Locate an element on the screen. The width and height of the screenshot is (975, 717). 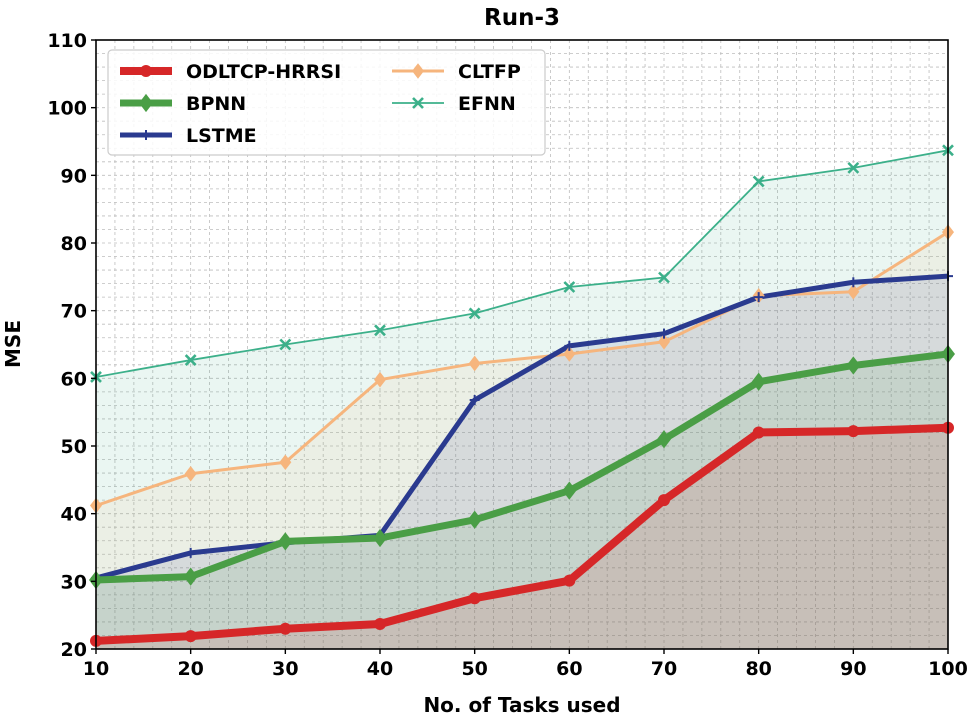
x-tick-label: 30 is located at coordinates (285, 669).